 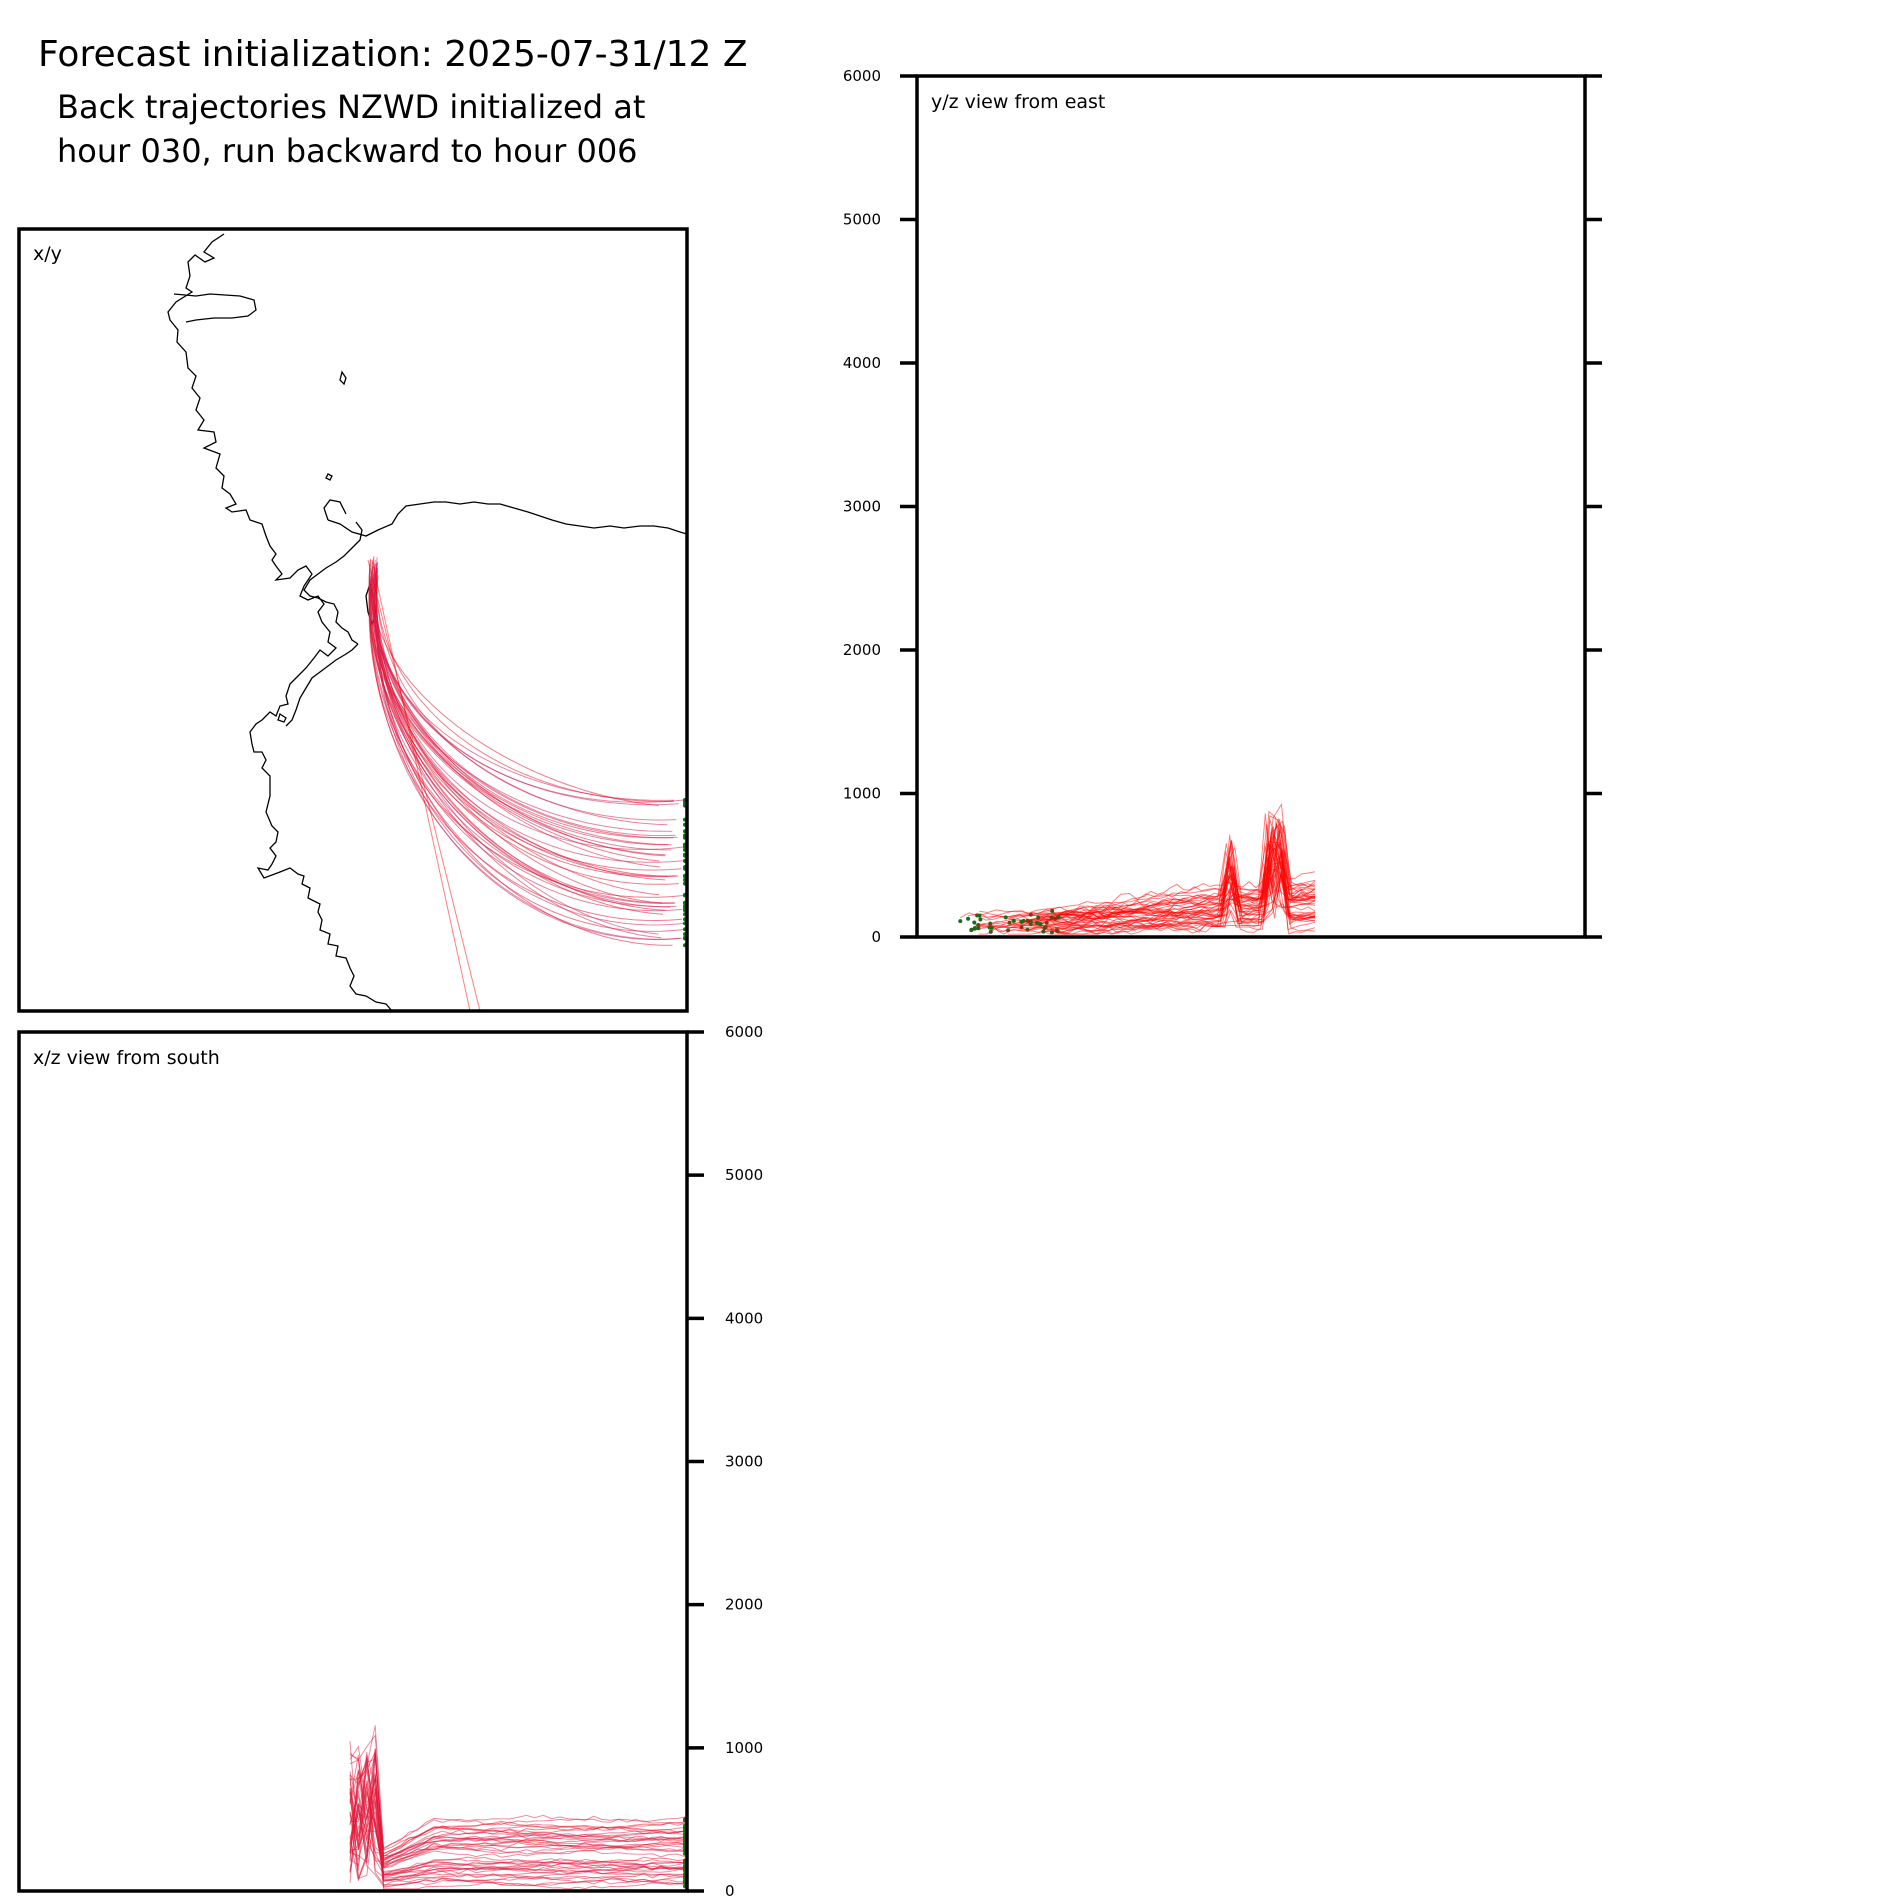 I want to click on trajectories-xy, so click(x=527, y=783).